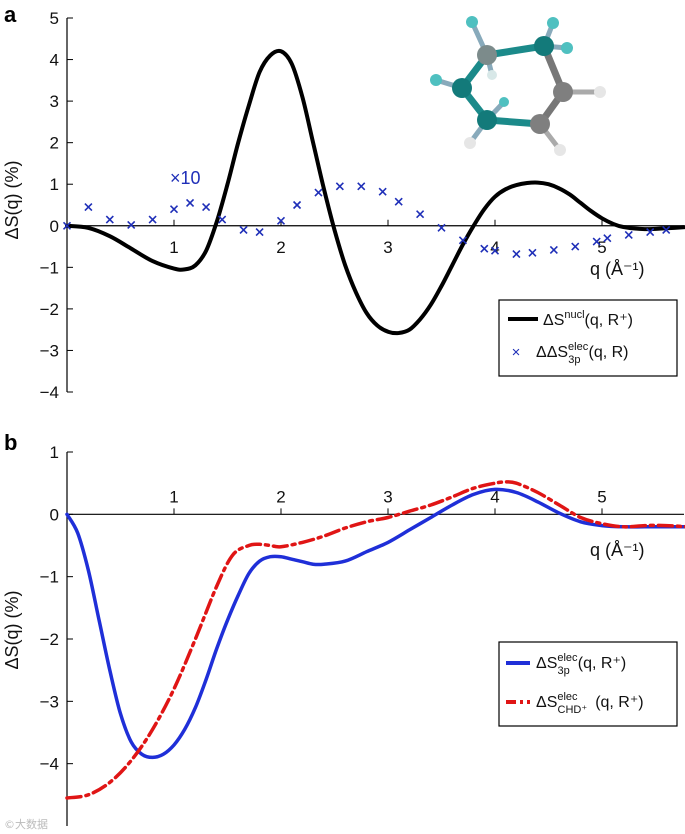 The image size is (685, 834). What do you see at coordinates (516, 352) in the screenshot?
I see `legend-a-elec-swatch: ×` at bounding box center [516, 352].